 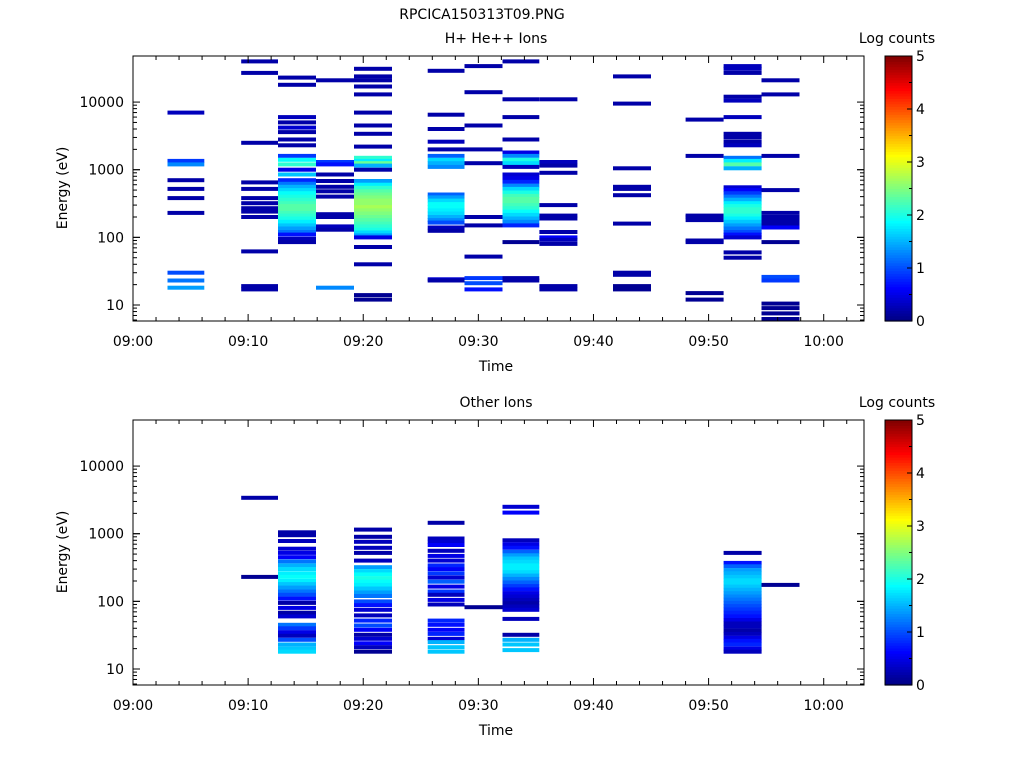 I want to click on x-tick-label: 09:20, so click(x=363, y=342).